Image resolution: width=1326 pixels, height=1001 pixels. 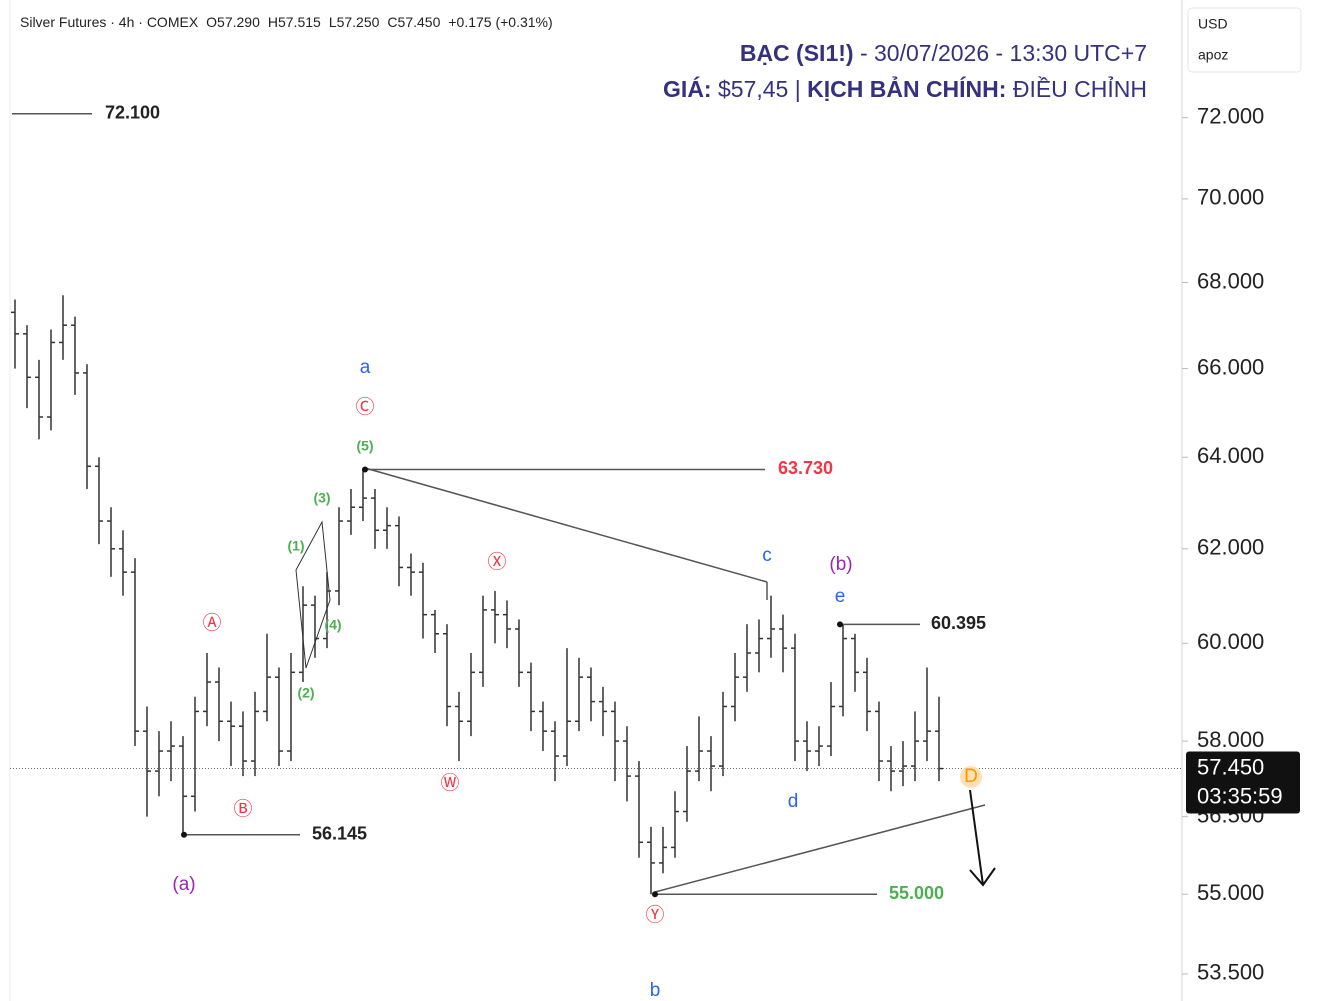 What do you see at coordinates (805, 468) in the screenshot?
I see `level-label: 63.730` at bounding box center [805, 468].